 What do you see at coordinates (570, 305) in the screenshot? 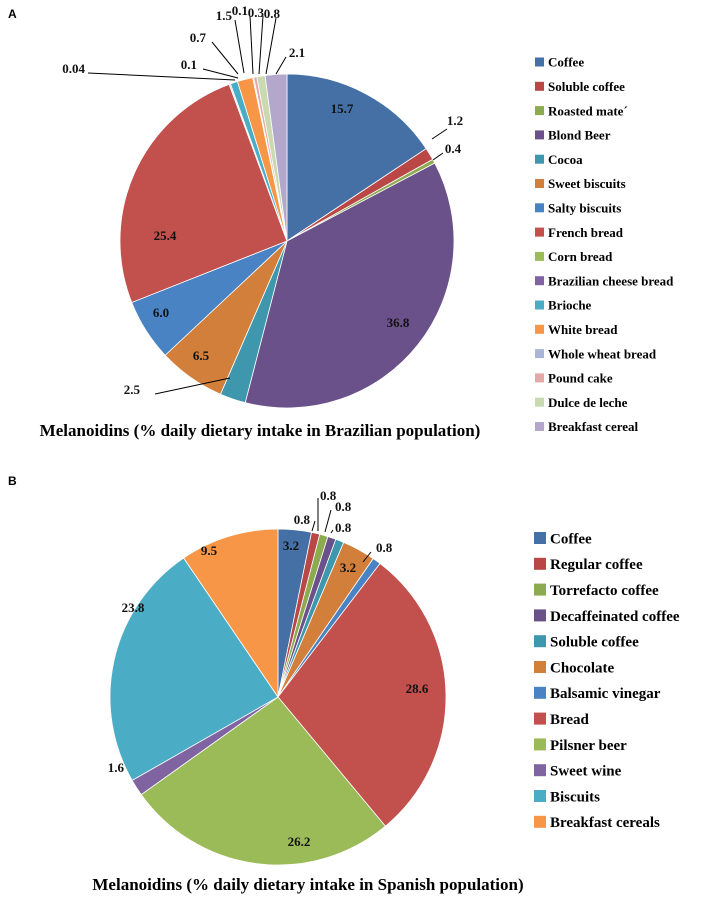
I see `a-legend-label-brioche: Brioche` at bounding box center [570, 305].